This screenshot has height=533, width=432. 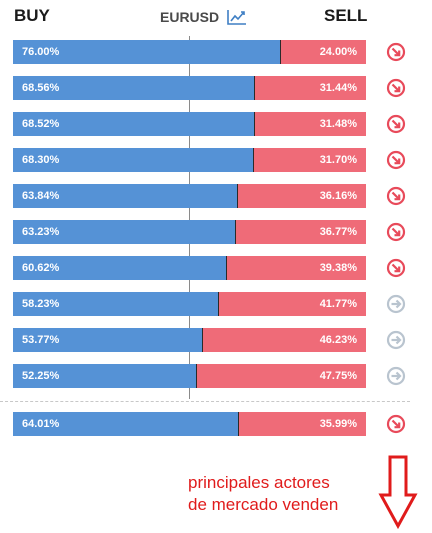 I want to click on sentiment-bar: 52.25% 47.75%, so click(x=189, y=376).